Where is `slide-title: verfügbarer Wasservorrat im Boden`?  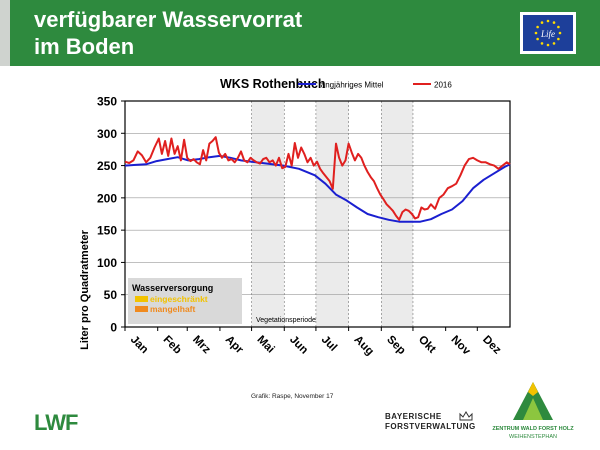 slide-title: verfügbarer Wasservorrat im Boden is located at coordinates (168, 33).